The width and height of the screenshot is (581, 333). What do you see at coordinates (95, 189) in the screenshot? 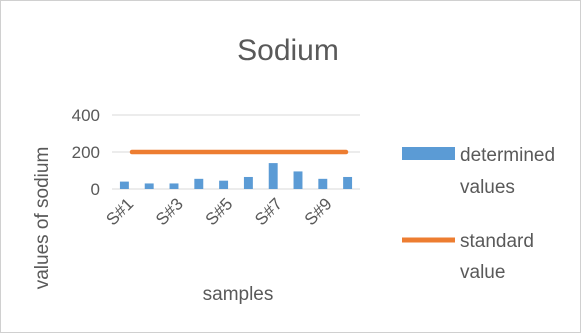
I see `y-tick-label: 0` at bounding box center [95, 189].